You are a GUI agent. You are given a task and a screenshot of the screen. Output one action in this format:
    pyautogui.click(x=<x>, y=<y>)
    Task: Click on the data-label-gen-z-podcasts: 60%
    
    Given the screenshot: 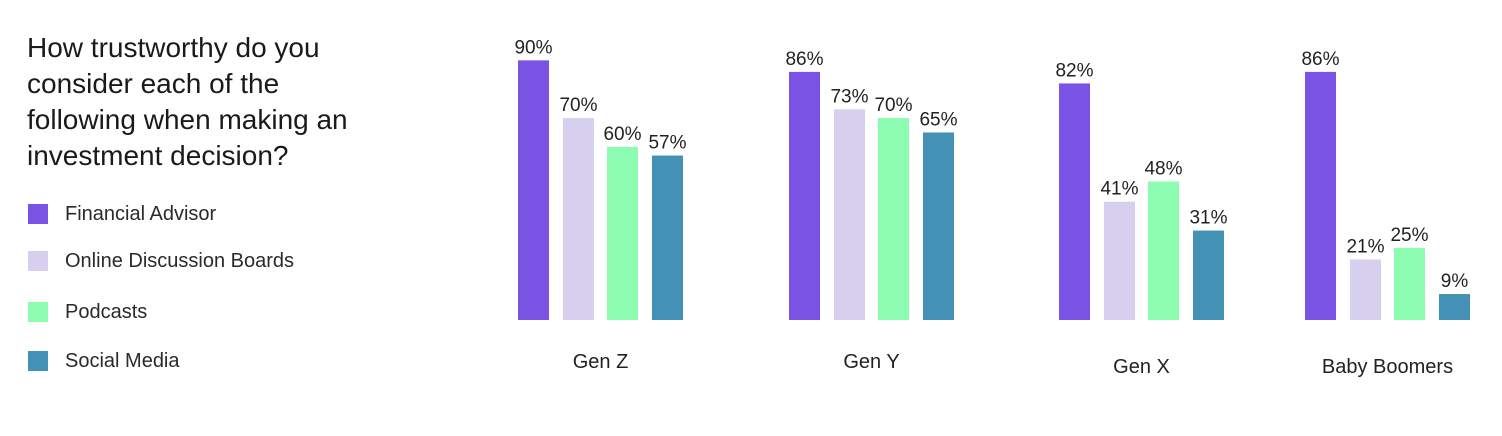 What is the action you would take?
    pyautogui.click(x=622, y=134)
    